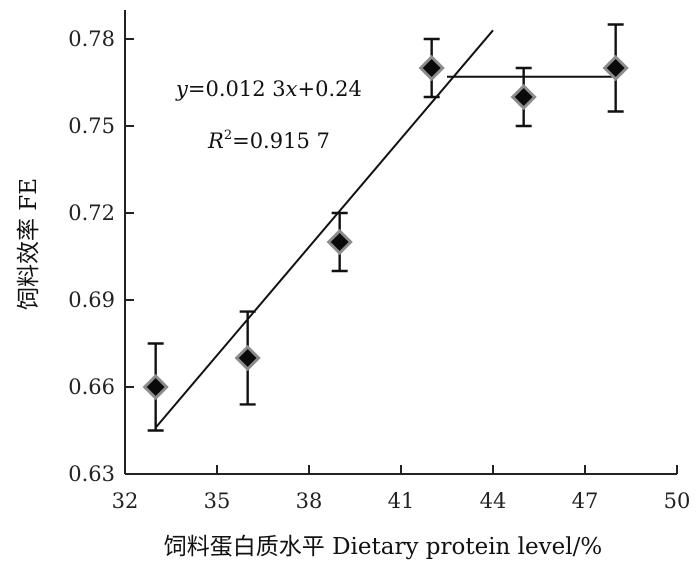 The image size is (700, 565). I want to click on y-tick-label: 0.66, so click(91, 387).